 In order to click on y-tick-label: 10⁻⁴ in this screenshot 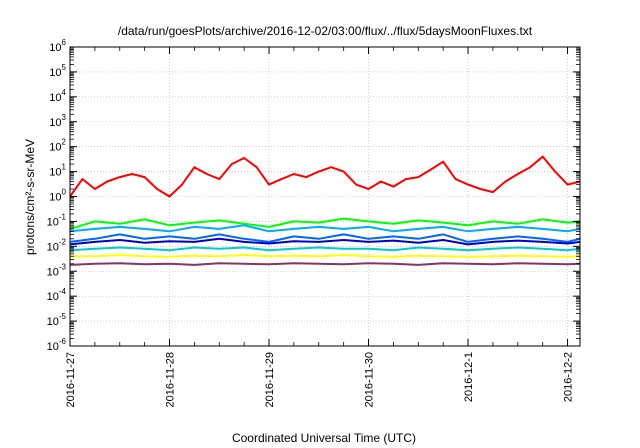, I will do `click(57, 295)`.